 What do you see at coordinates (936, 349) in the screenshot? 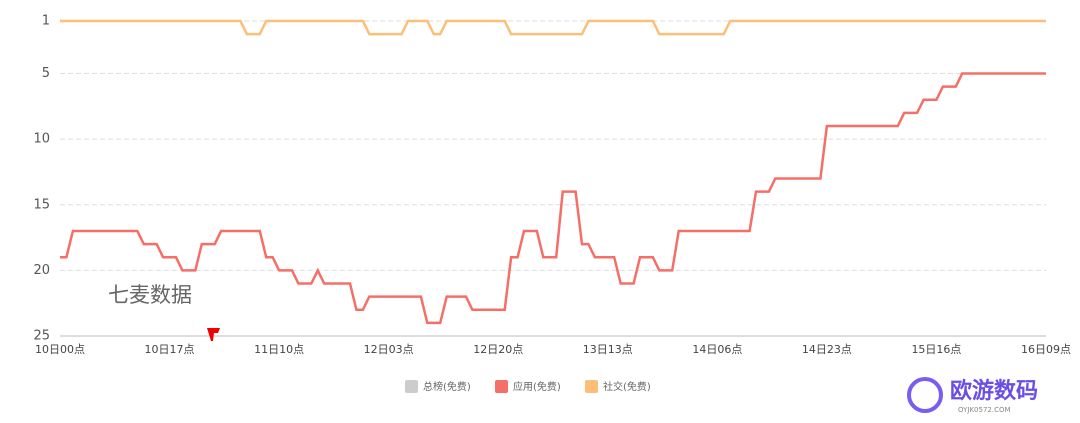
I see `x-tick-label: 15日16点` at bounding box center [936, 349].